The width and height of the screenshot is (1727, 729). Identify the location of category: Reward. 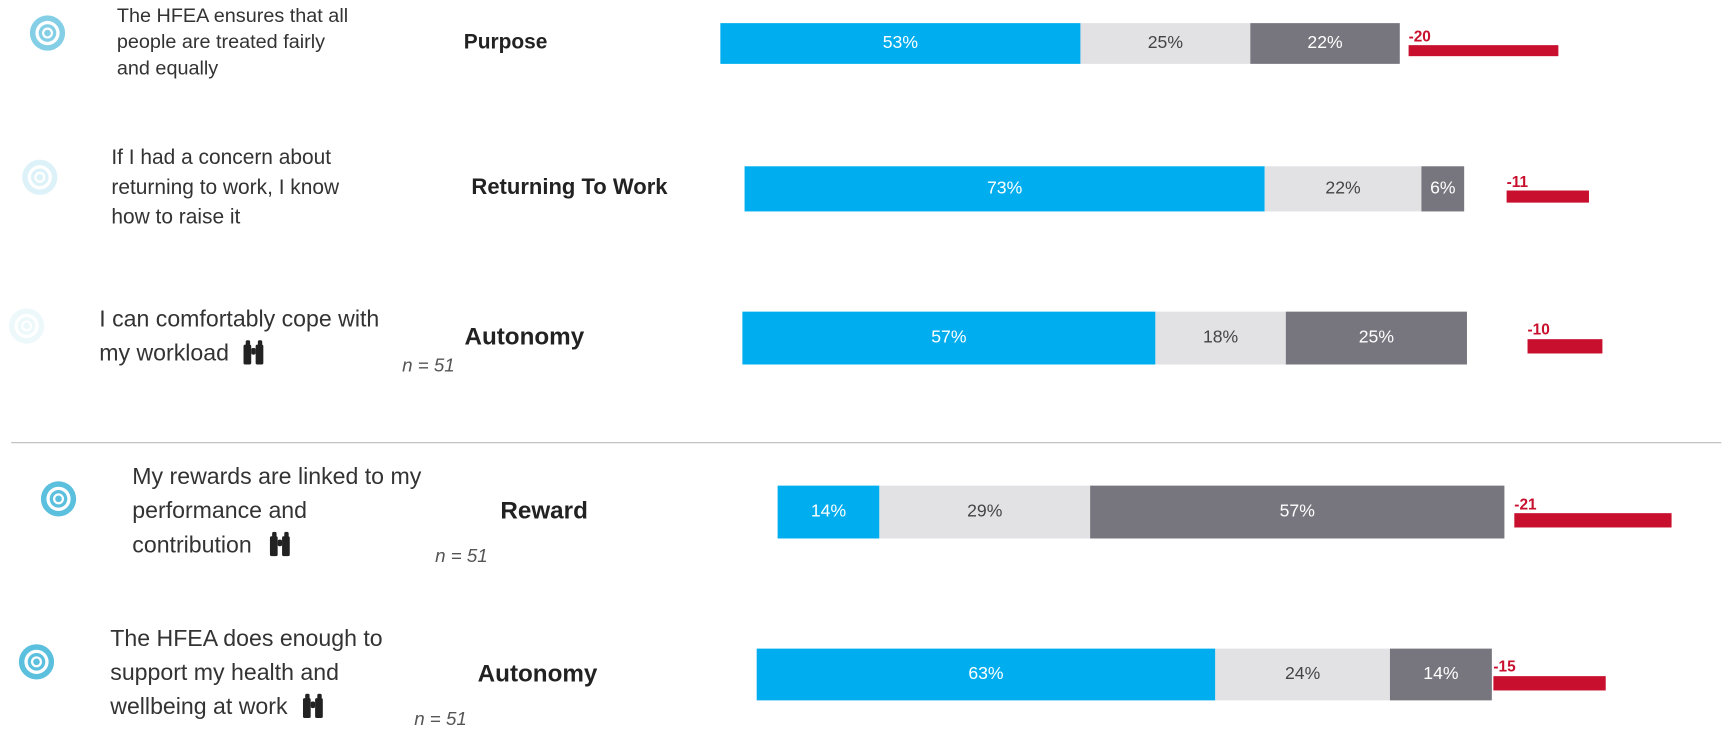
(543, 510).